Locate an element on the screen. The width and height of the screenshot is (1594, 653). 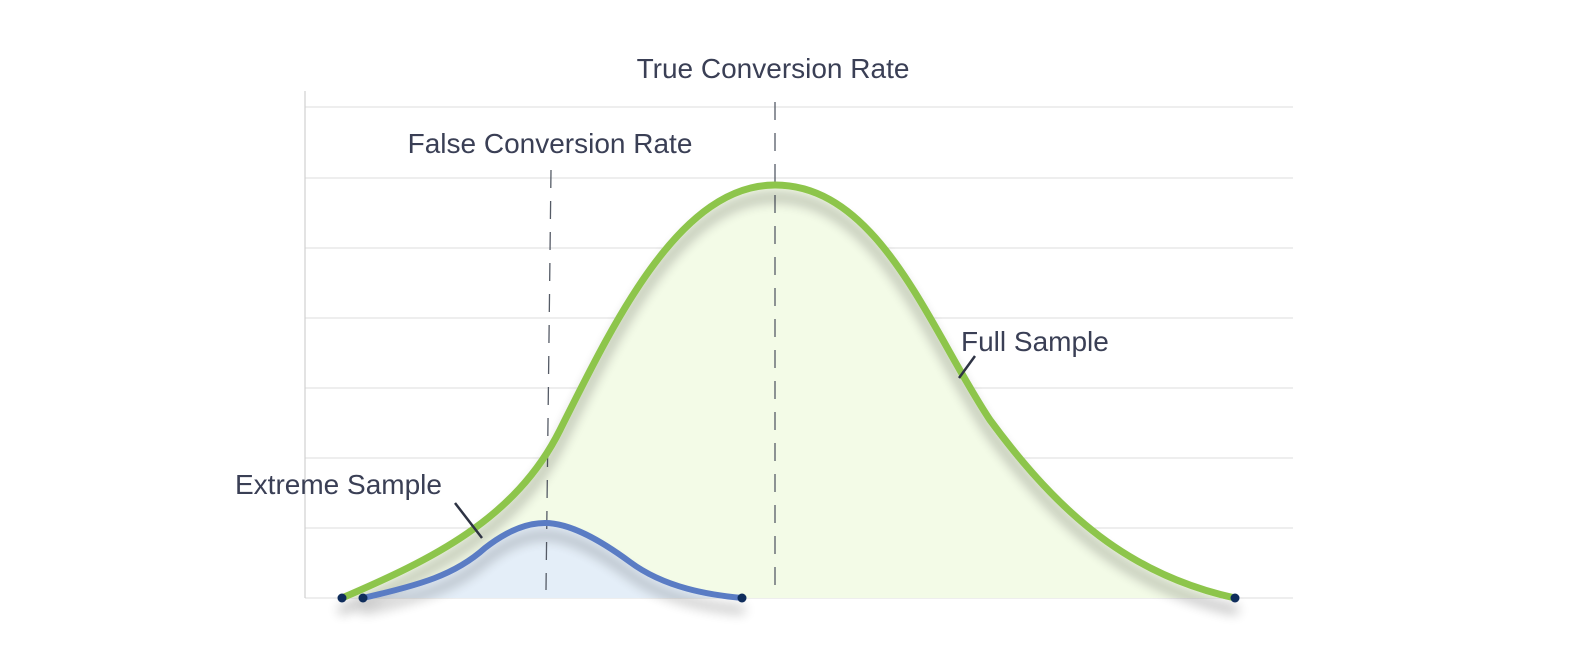
extreme-sample-area is located at coordinates (552, 560).